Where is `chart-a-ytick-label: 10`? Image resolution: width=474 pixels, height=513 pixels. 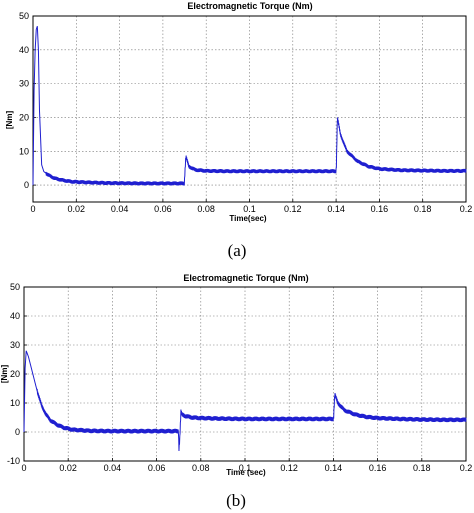 chart-a-ytick-label: 10 is located at coordinates (24, 151).